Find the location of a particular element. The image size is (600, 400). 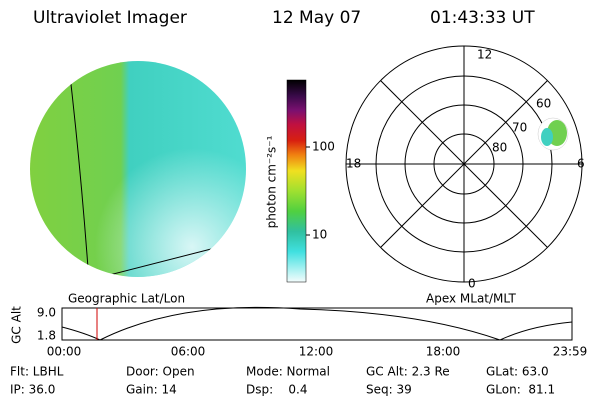

colorbar-tick: 10 is located at coordinates (319, 235).